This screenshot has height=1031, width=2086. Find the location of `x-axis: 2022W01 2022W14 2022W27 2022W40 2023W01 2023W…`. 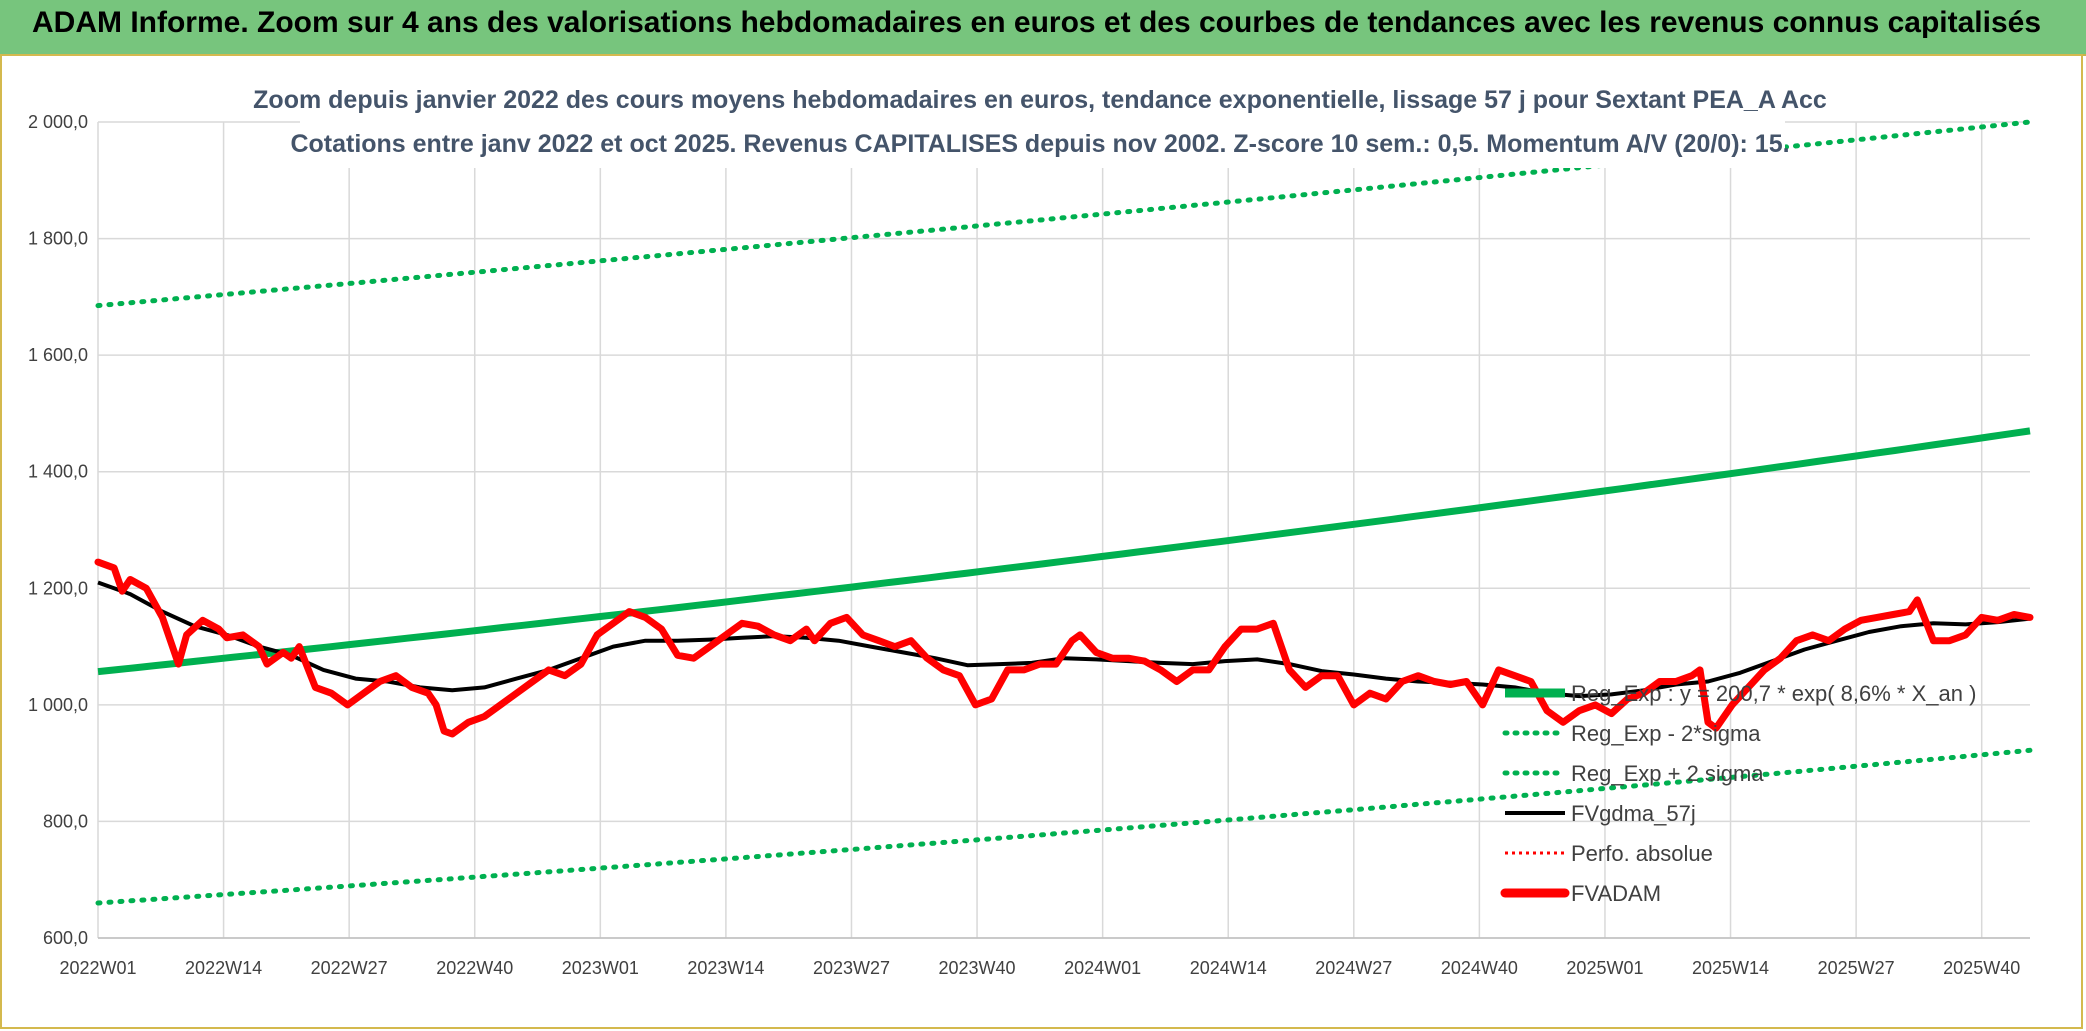

x-axis: 2022W01 2022W14 2022W27 2022W40 2023W01 2023W… is located at coordinates (1039, 968).